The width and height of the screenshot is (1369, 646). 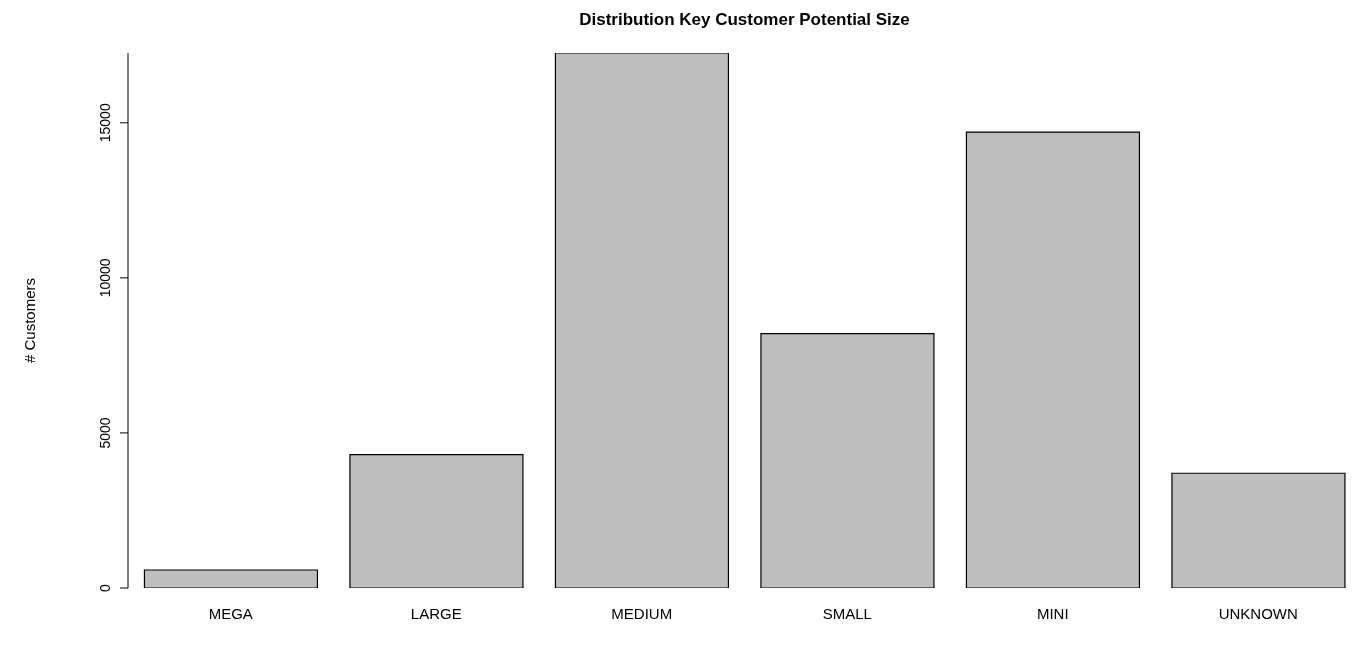 What do you see at coordinates (744, 20) in the screenshot?
I see `chart-title: Distribution Key Customer Potential Size` at bounding box center [744, 20].